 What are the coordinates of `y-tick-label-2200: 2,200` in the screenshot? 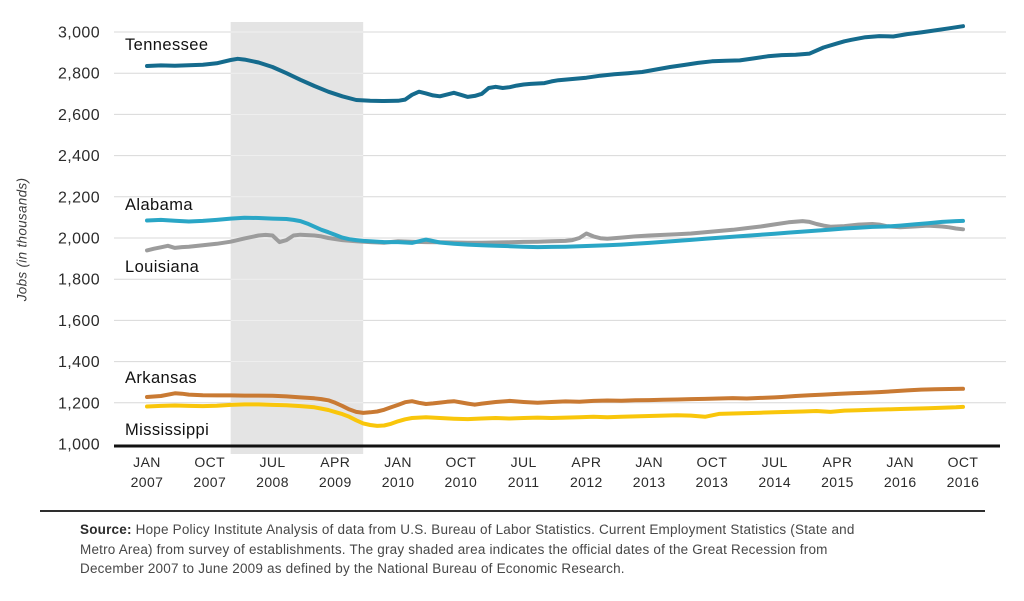 It's located at (79, 197).